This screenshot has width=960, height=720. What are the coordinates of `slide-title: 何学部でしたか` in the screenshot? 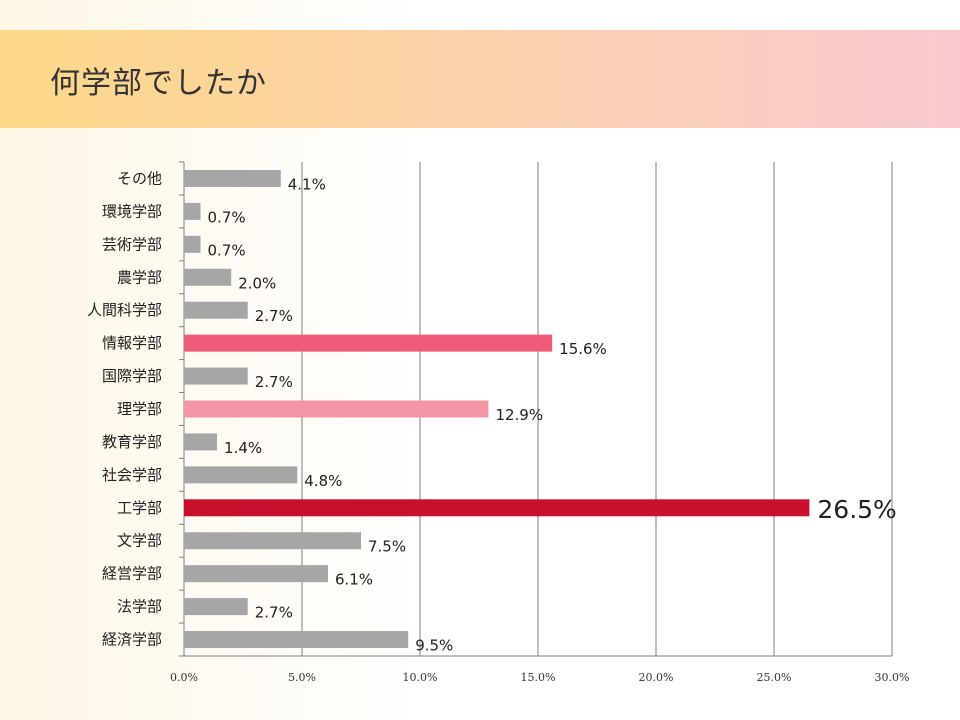 It's located at (158, 83).